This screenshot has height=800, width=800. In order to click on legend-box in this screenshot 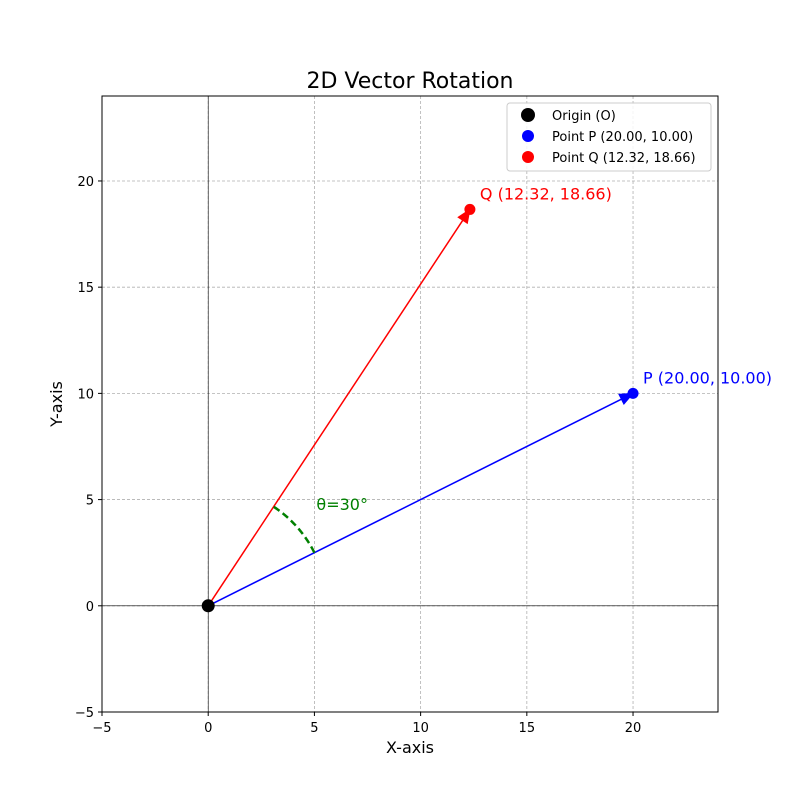, I will do `click(609, 137)`.